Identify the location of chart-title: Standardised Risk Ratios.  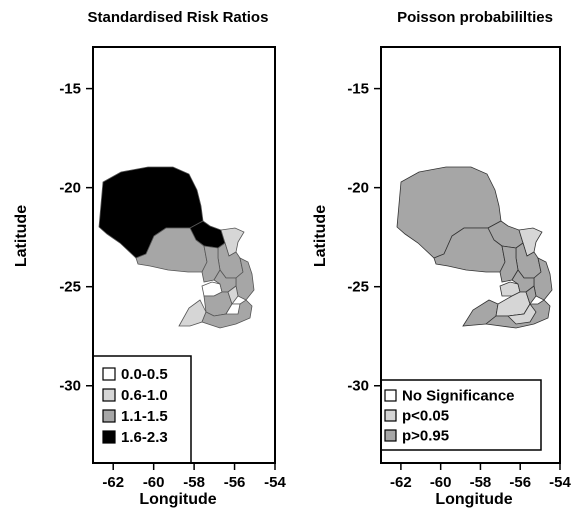
(178, 17).